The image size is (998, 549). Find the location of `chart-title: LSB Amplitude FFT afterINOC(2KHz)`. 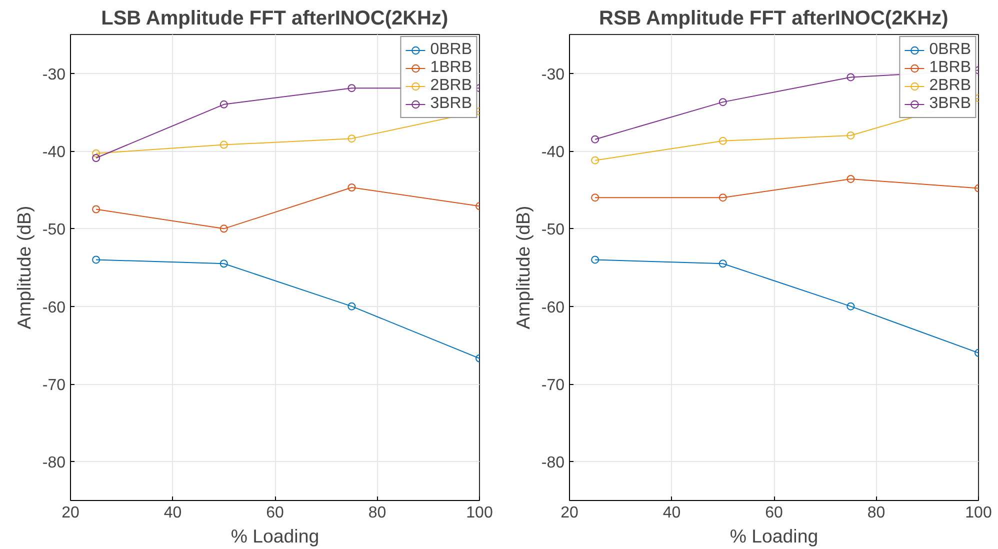

chart-title: LSB Amplitude FFT afterINOC(2KHz) is located at coordinates (274, 19).